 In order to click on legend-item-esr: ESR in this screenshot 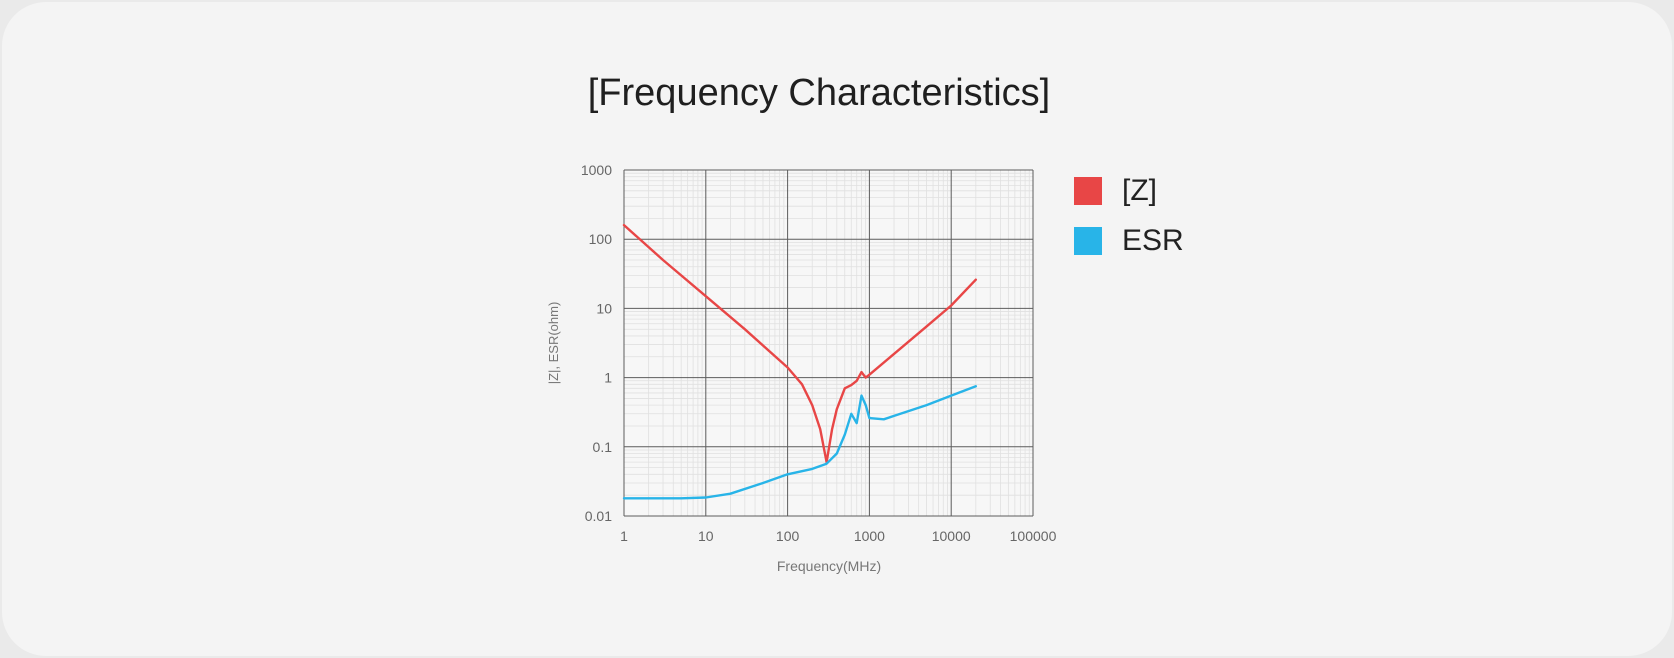, I will do `click(1129, 241)`.